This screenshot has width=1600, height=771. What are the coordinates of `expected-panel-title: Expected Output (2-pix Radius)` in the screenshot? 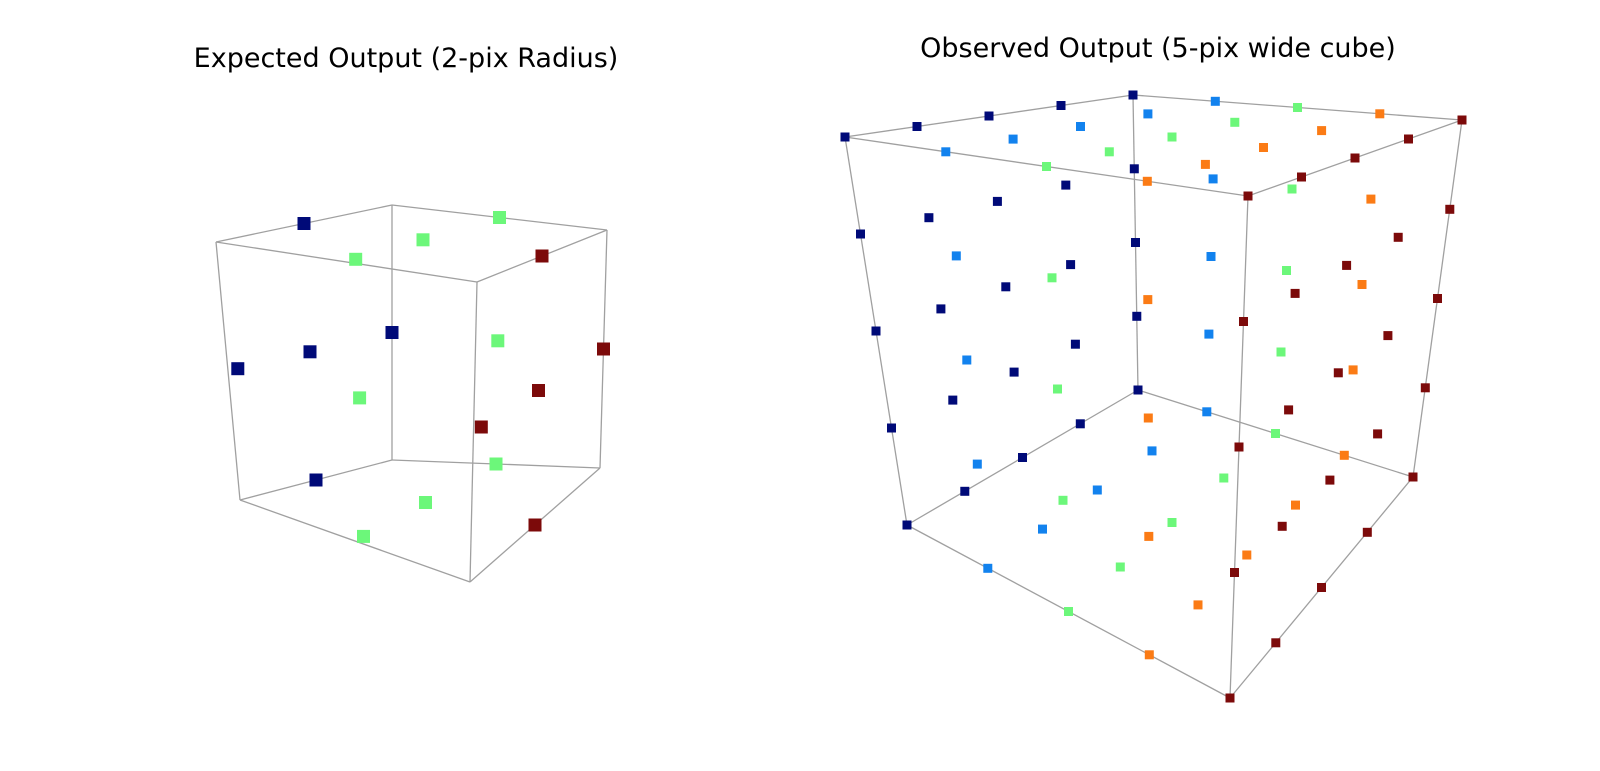 It's located at (406, 58).